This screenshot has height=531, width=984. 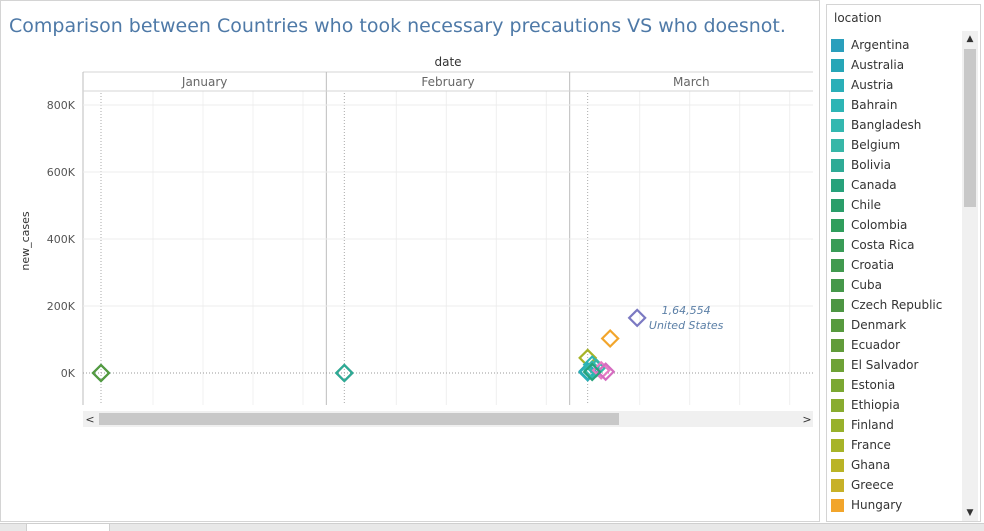 What do you see at coordinates (61, 172) in the screenshot?
I see `y-tick-label: 600K` at bounding box center [61, 172].